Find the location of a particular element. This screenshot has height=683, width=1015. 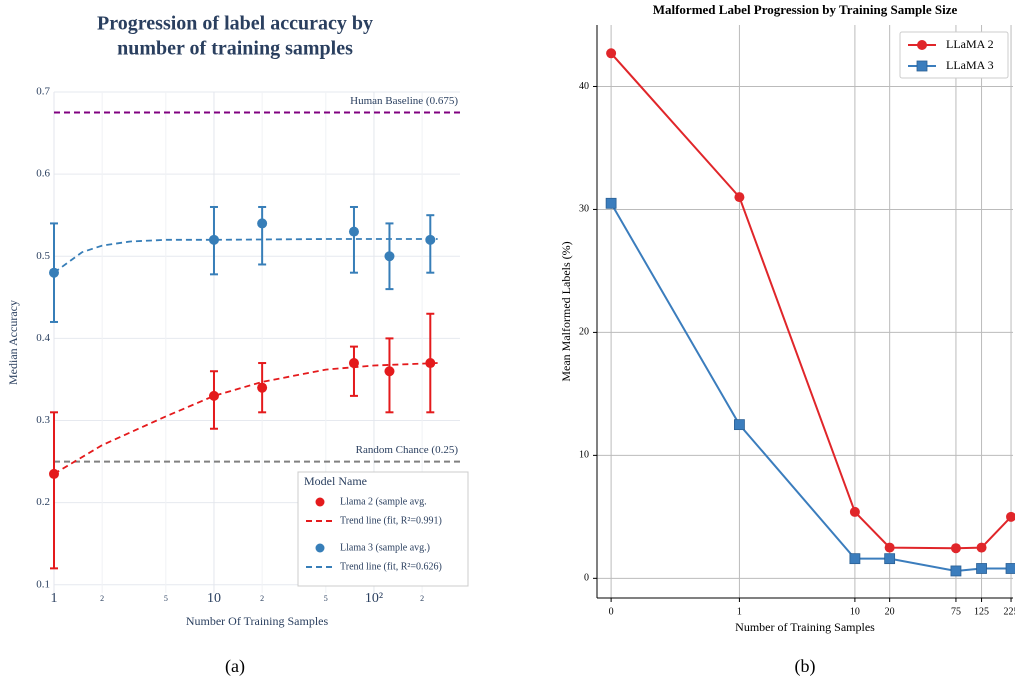

y-tick-label: 0.1 is located at coordinates (43, 584).